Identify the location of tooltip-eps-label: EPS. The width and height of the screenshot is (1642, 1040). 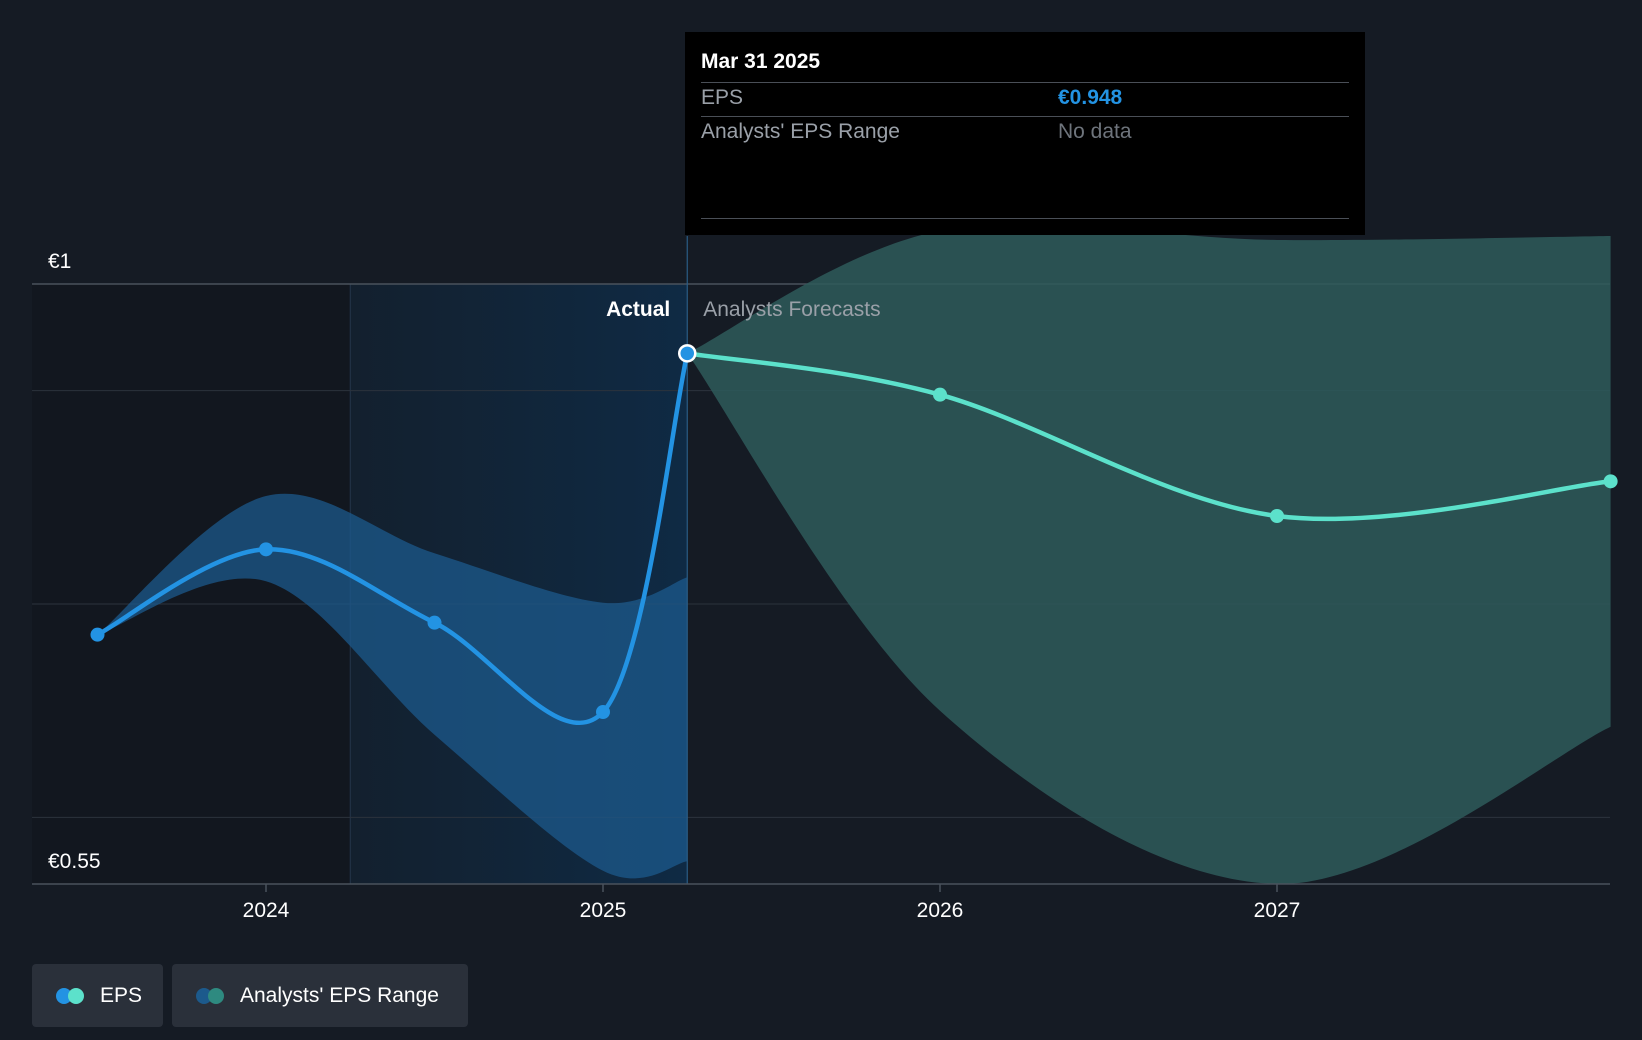
(722, 97).